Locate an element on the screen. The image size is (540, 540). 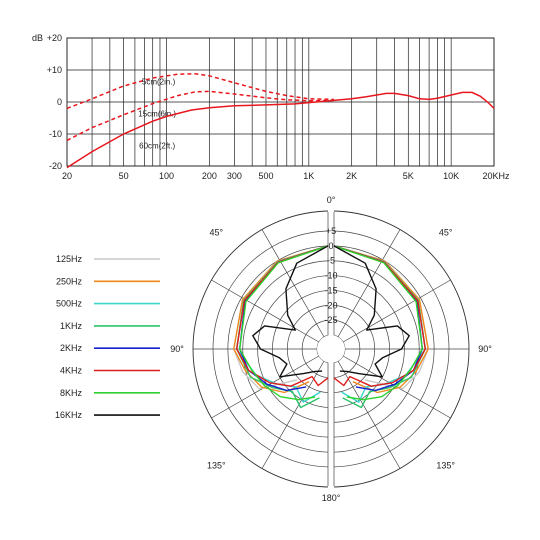
freq-x-tick-label: 50 is located at coordinates (124, 176).